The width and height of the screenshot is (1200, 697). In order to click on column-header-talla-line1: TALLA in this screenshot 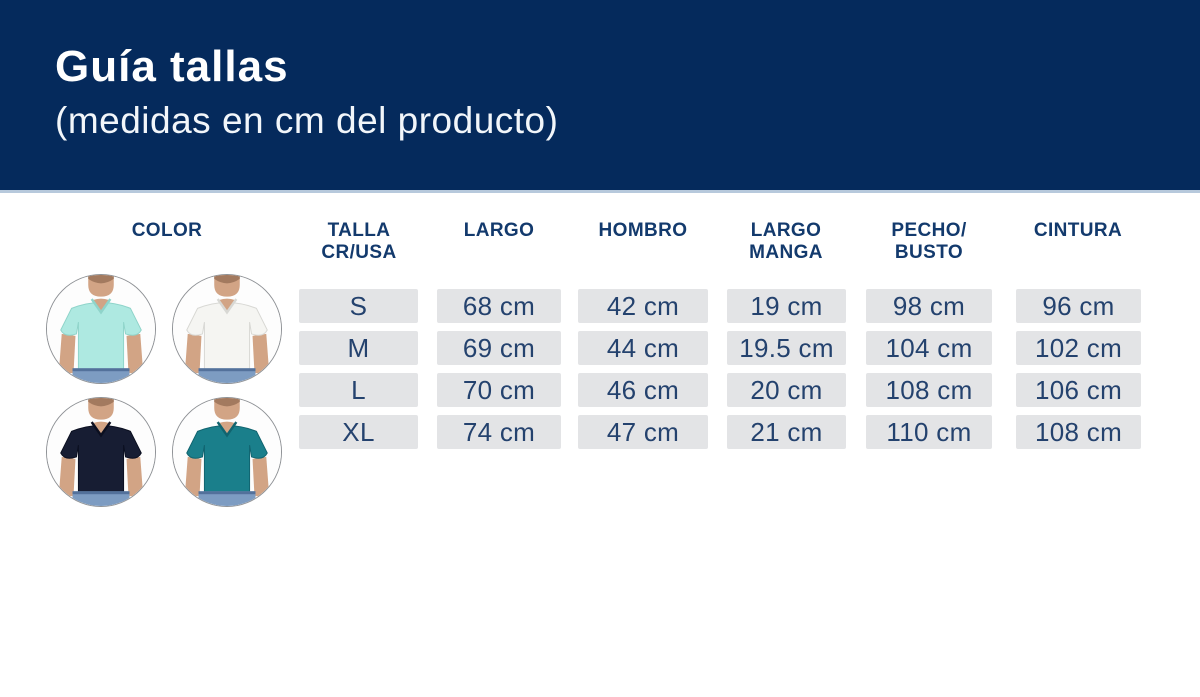, I will do `click(359, 230)`.